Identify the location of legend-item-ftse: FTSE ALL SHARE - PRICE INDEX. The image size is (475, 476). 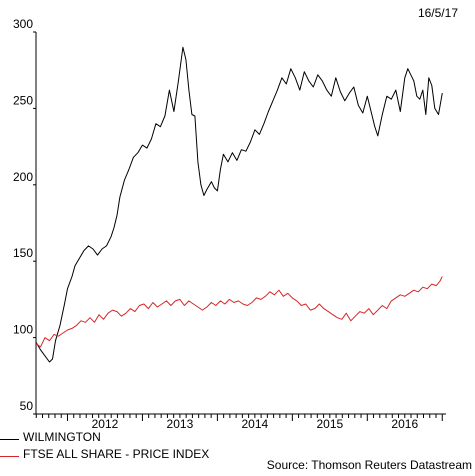
(104, 453).